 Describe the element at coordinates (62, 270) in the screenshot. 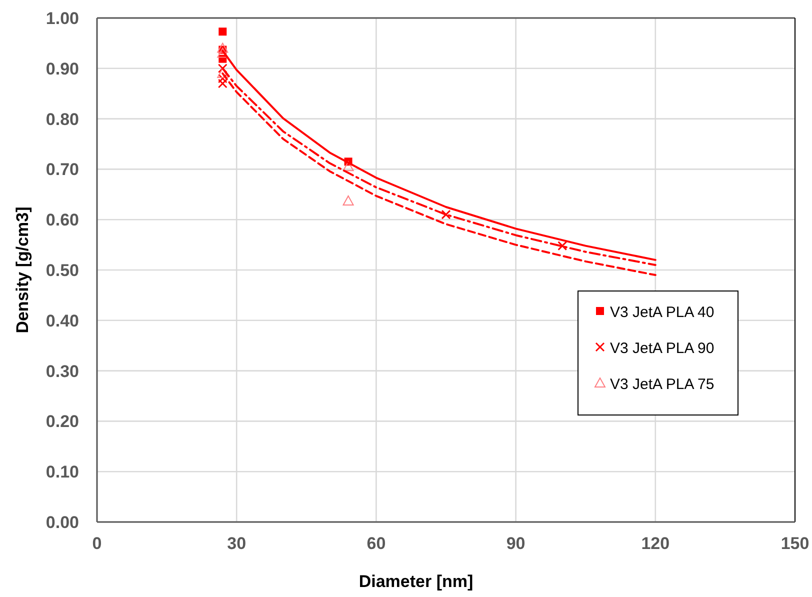

I see `y-tick-label: 0.50` at that location.